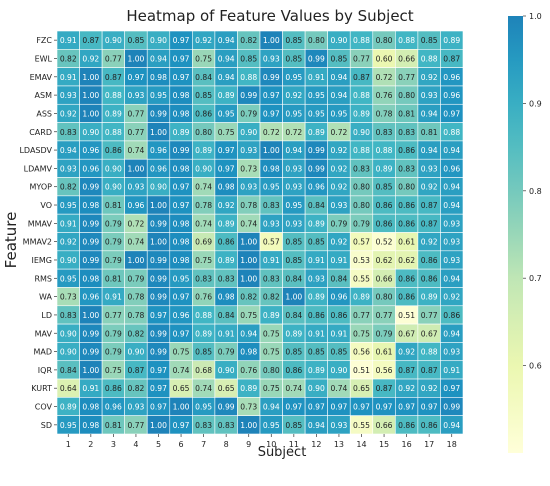 The image size is (550, 486). Describe the element at coordinates (42, 352) in the screenshot. I see `row-tick-label: MAD` at that location.